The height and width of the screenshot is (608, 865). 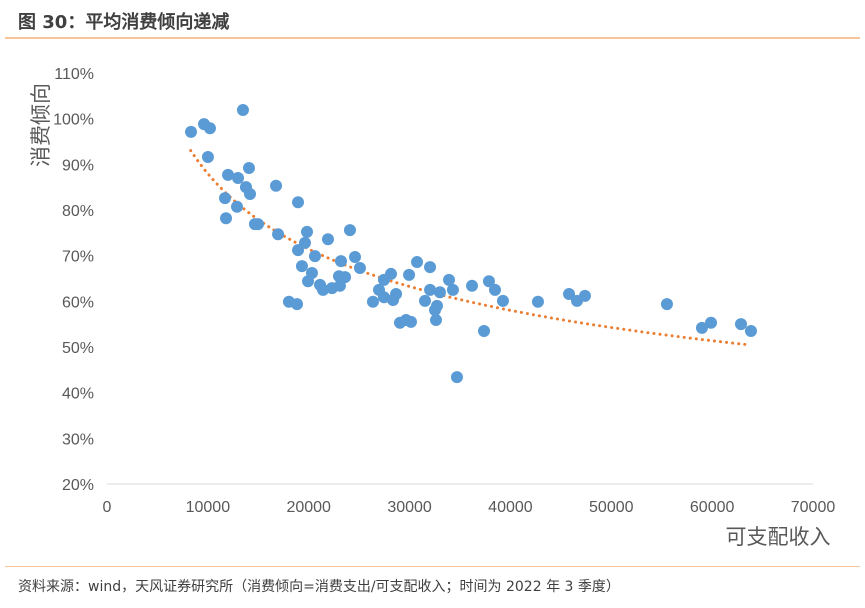 What do you see at coordinates (78, 257) in the screenshot?
I see `y-tick-label: 70%` at bounding box center [78, 257].